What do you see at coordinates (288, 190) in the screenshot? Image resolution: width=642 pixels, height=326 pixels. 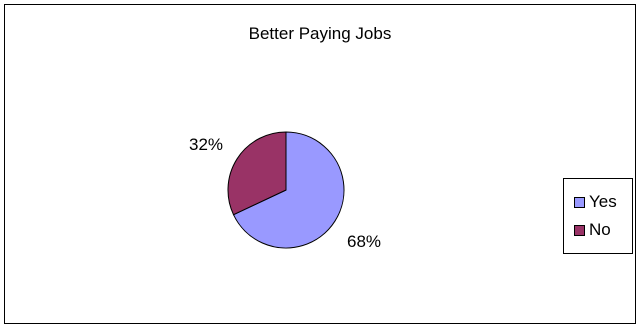 I see `slice-yes` at bounding box center [288, 190].